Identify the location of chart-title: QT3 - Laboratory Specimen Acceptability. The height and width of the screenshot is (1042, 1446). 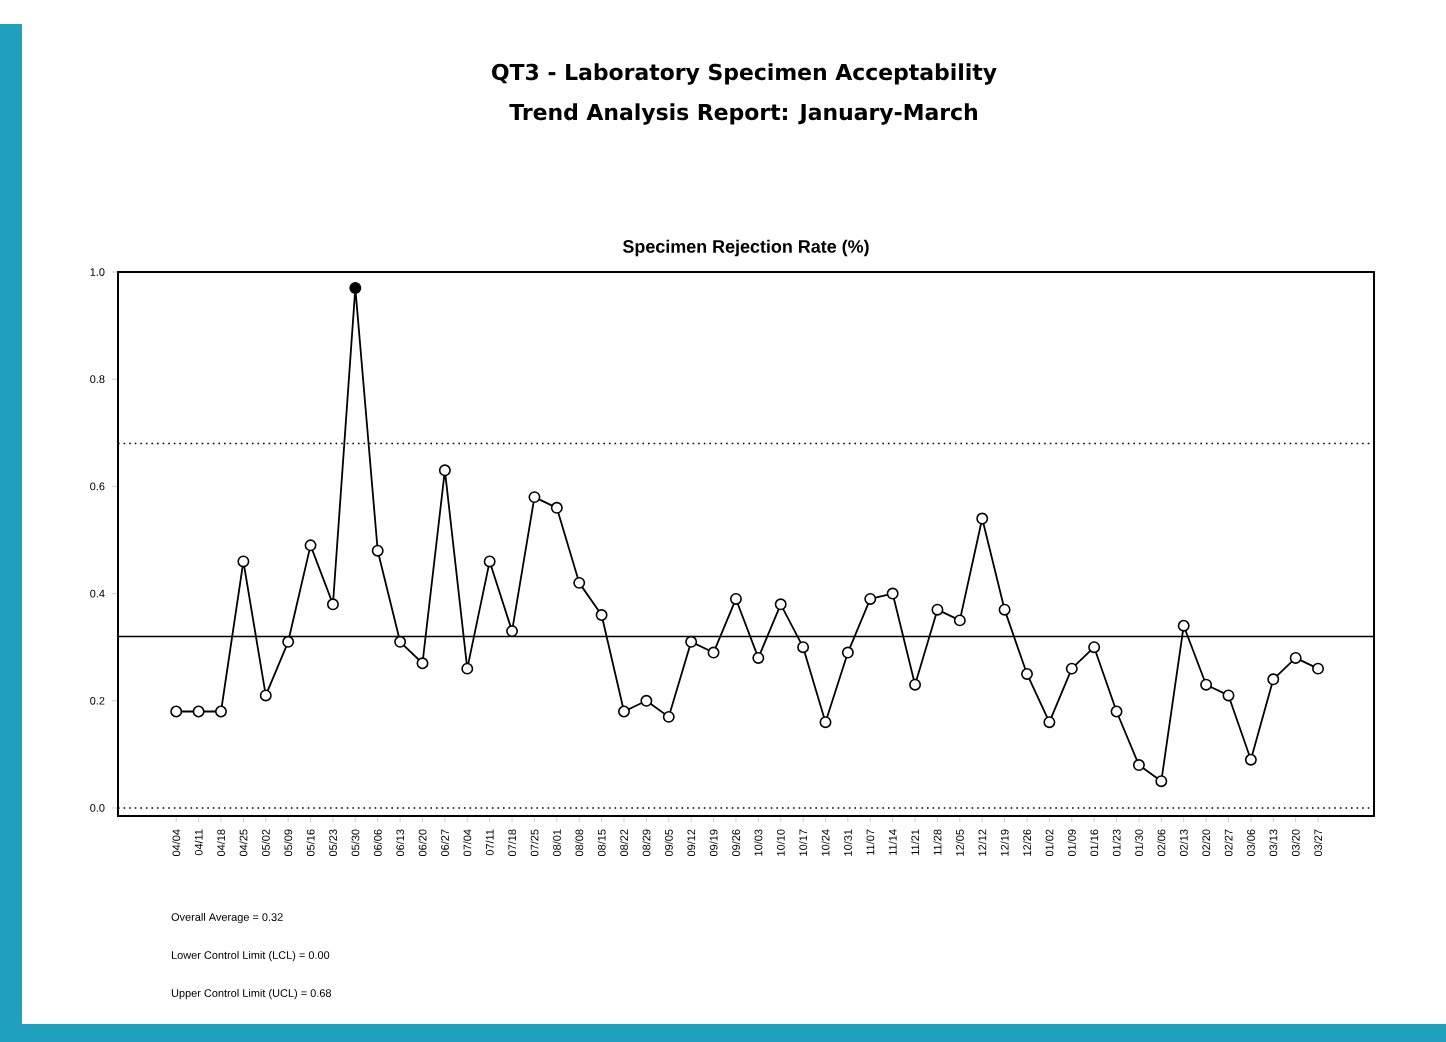
(744, 74).